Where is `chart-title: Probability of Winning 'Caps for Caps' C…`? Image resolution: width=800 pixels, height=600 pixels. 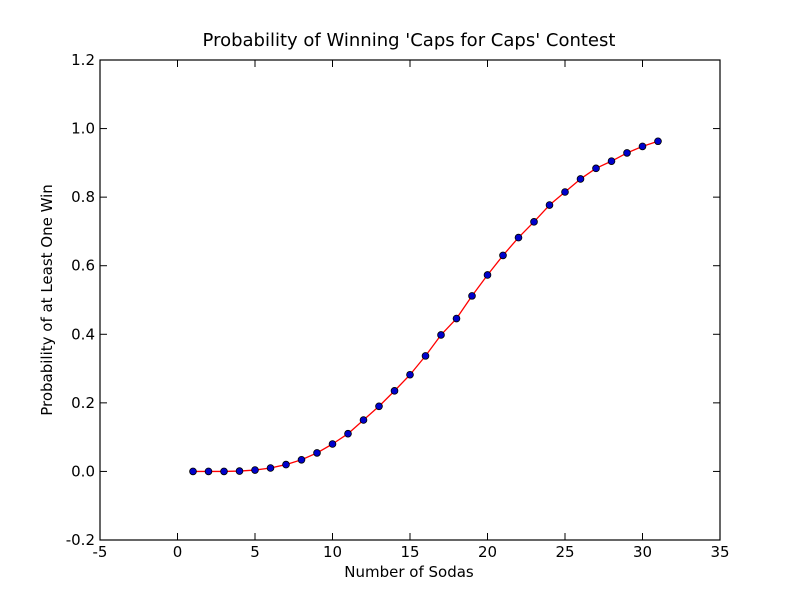 chart-title: Probability of Winning 'Caps for Caps' C… is located at coordinates (409, 40).